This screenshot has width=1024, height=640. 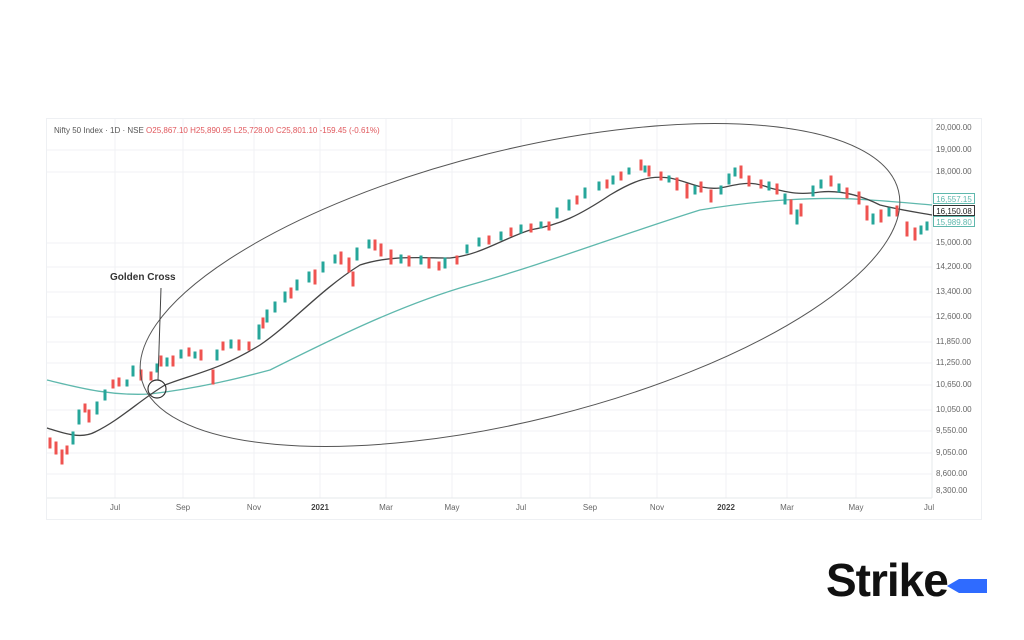 I want to click on y-tick-label: 11,250.00, so click(x=953, y=362).